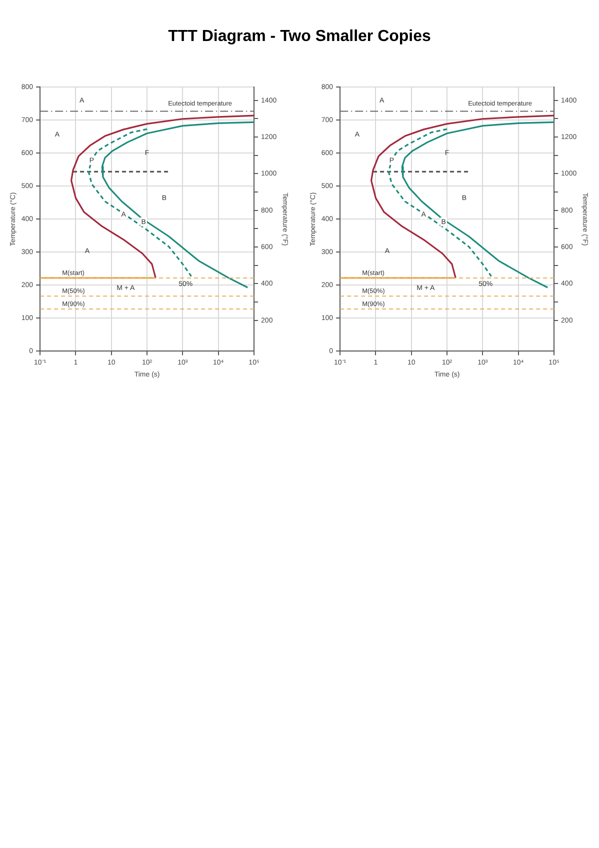  Describe the element at coordinates (299, 37) in the screenshot. I see `text: TTT Diagram - Two Smaller Copies` at that location.